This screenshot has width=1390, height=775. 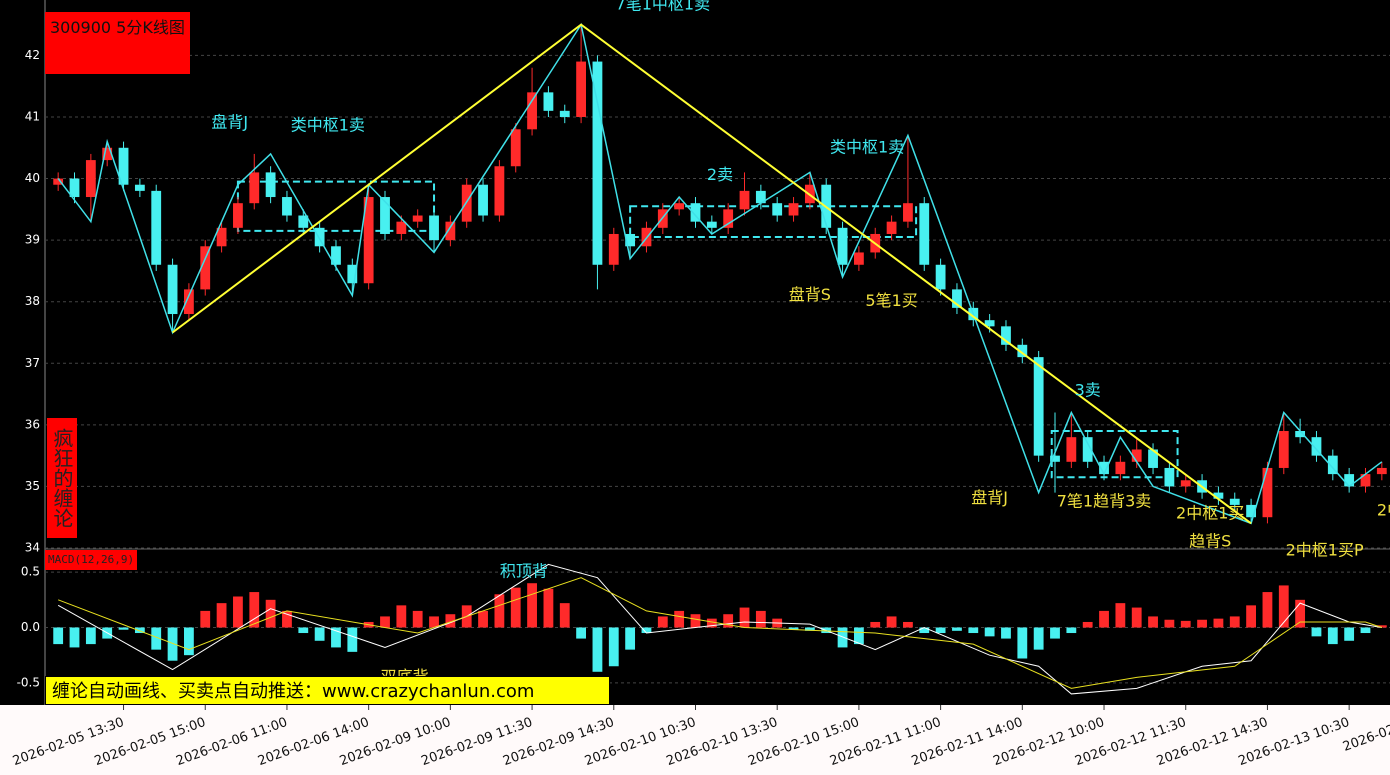 What do you see at coordinates (810, 294) in the screenshot?
I see `annotation: 盘背S` at bounding box center [810, 294].